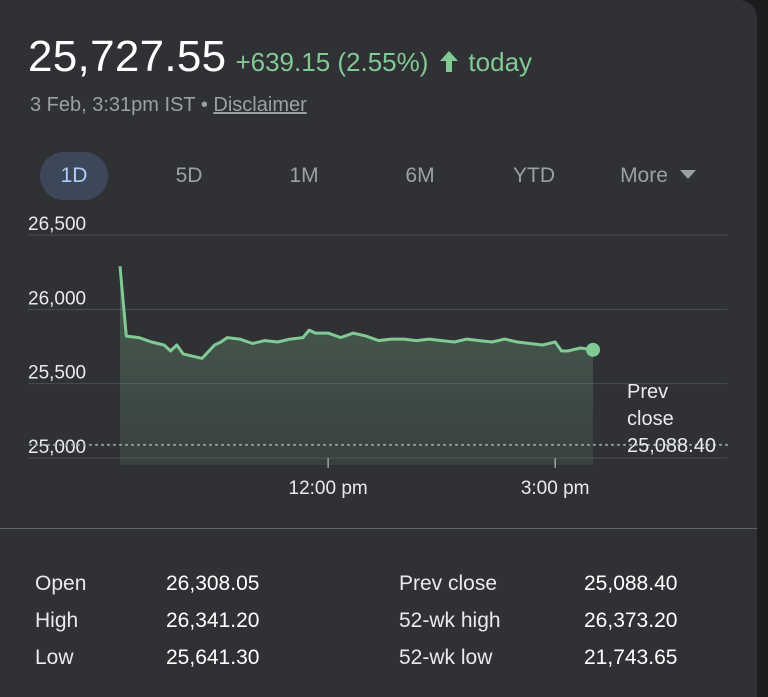 This screenshot has height=697, width=768. Describe the element at coordinates (687, 174) in the screenshot. I see `caret-down-icon` at that location.